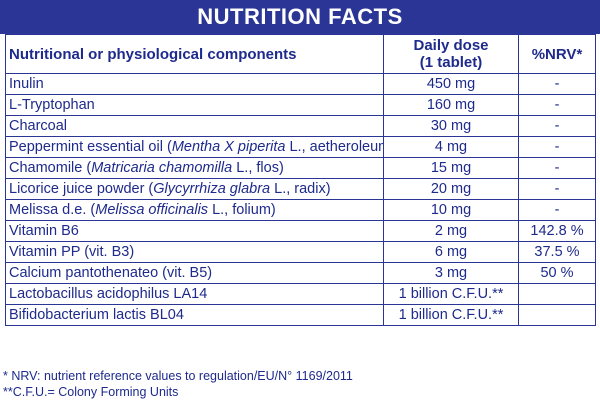  Describe the element at coordinates (44, 231) in the screenshot. I see `component-name-text: Vitamin B6` at that location.